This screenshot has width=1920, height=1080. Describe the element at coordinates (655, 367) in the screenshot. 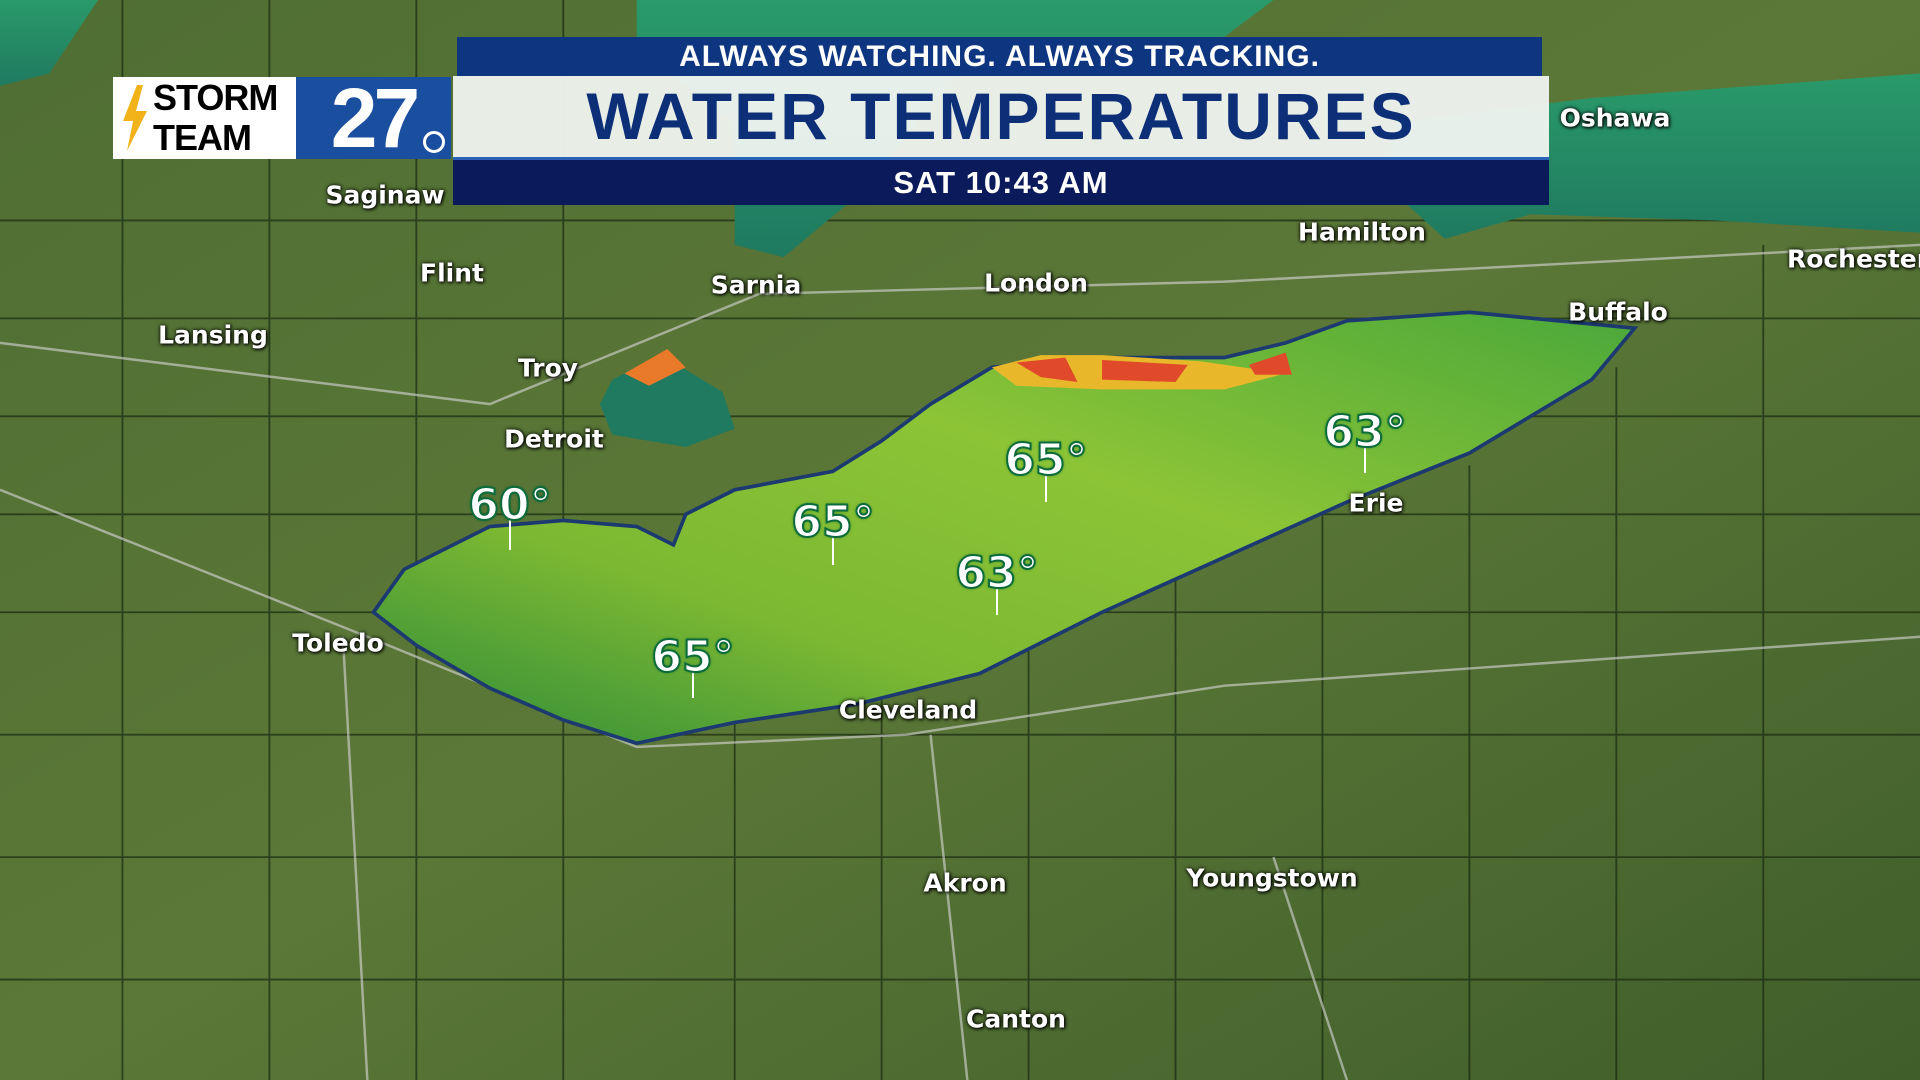

I see `lake-st-clair-warm` at that location.